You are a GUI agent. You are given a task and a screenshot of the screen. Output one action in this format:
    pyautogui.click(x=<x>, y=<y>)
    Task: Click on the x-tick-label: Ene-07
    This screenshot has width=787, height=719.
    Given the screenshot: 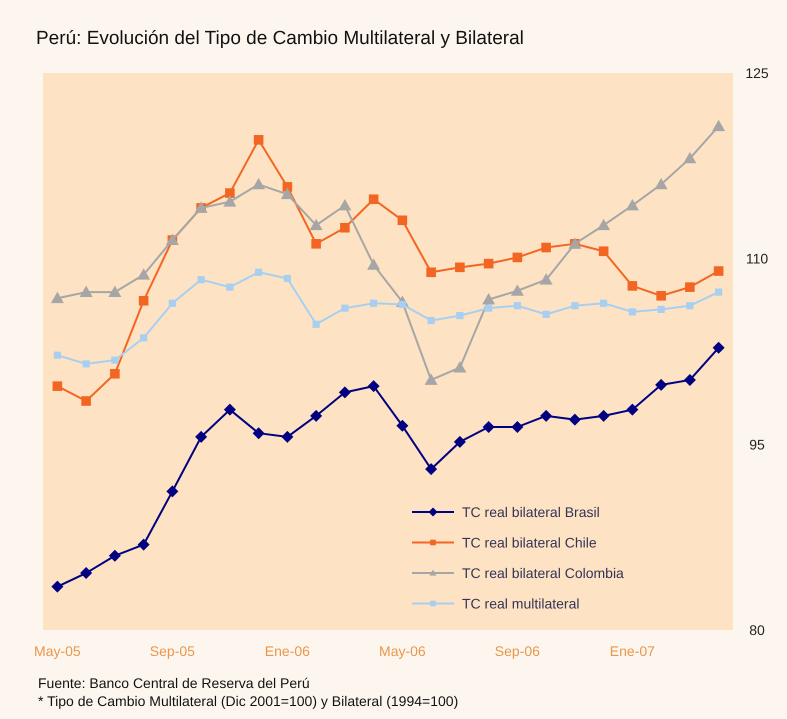 What is the action you would take?
    pyautogui.click(x=633, y=651)
    